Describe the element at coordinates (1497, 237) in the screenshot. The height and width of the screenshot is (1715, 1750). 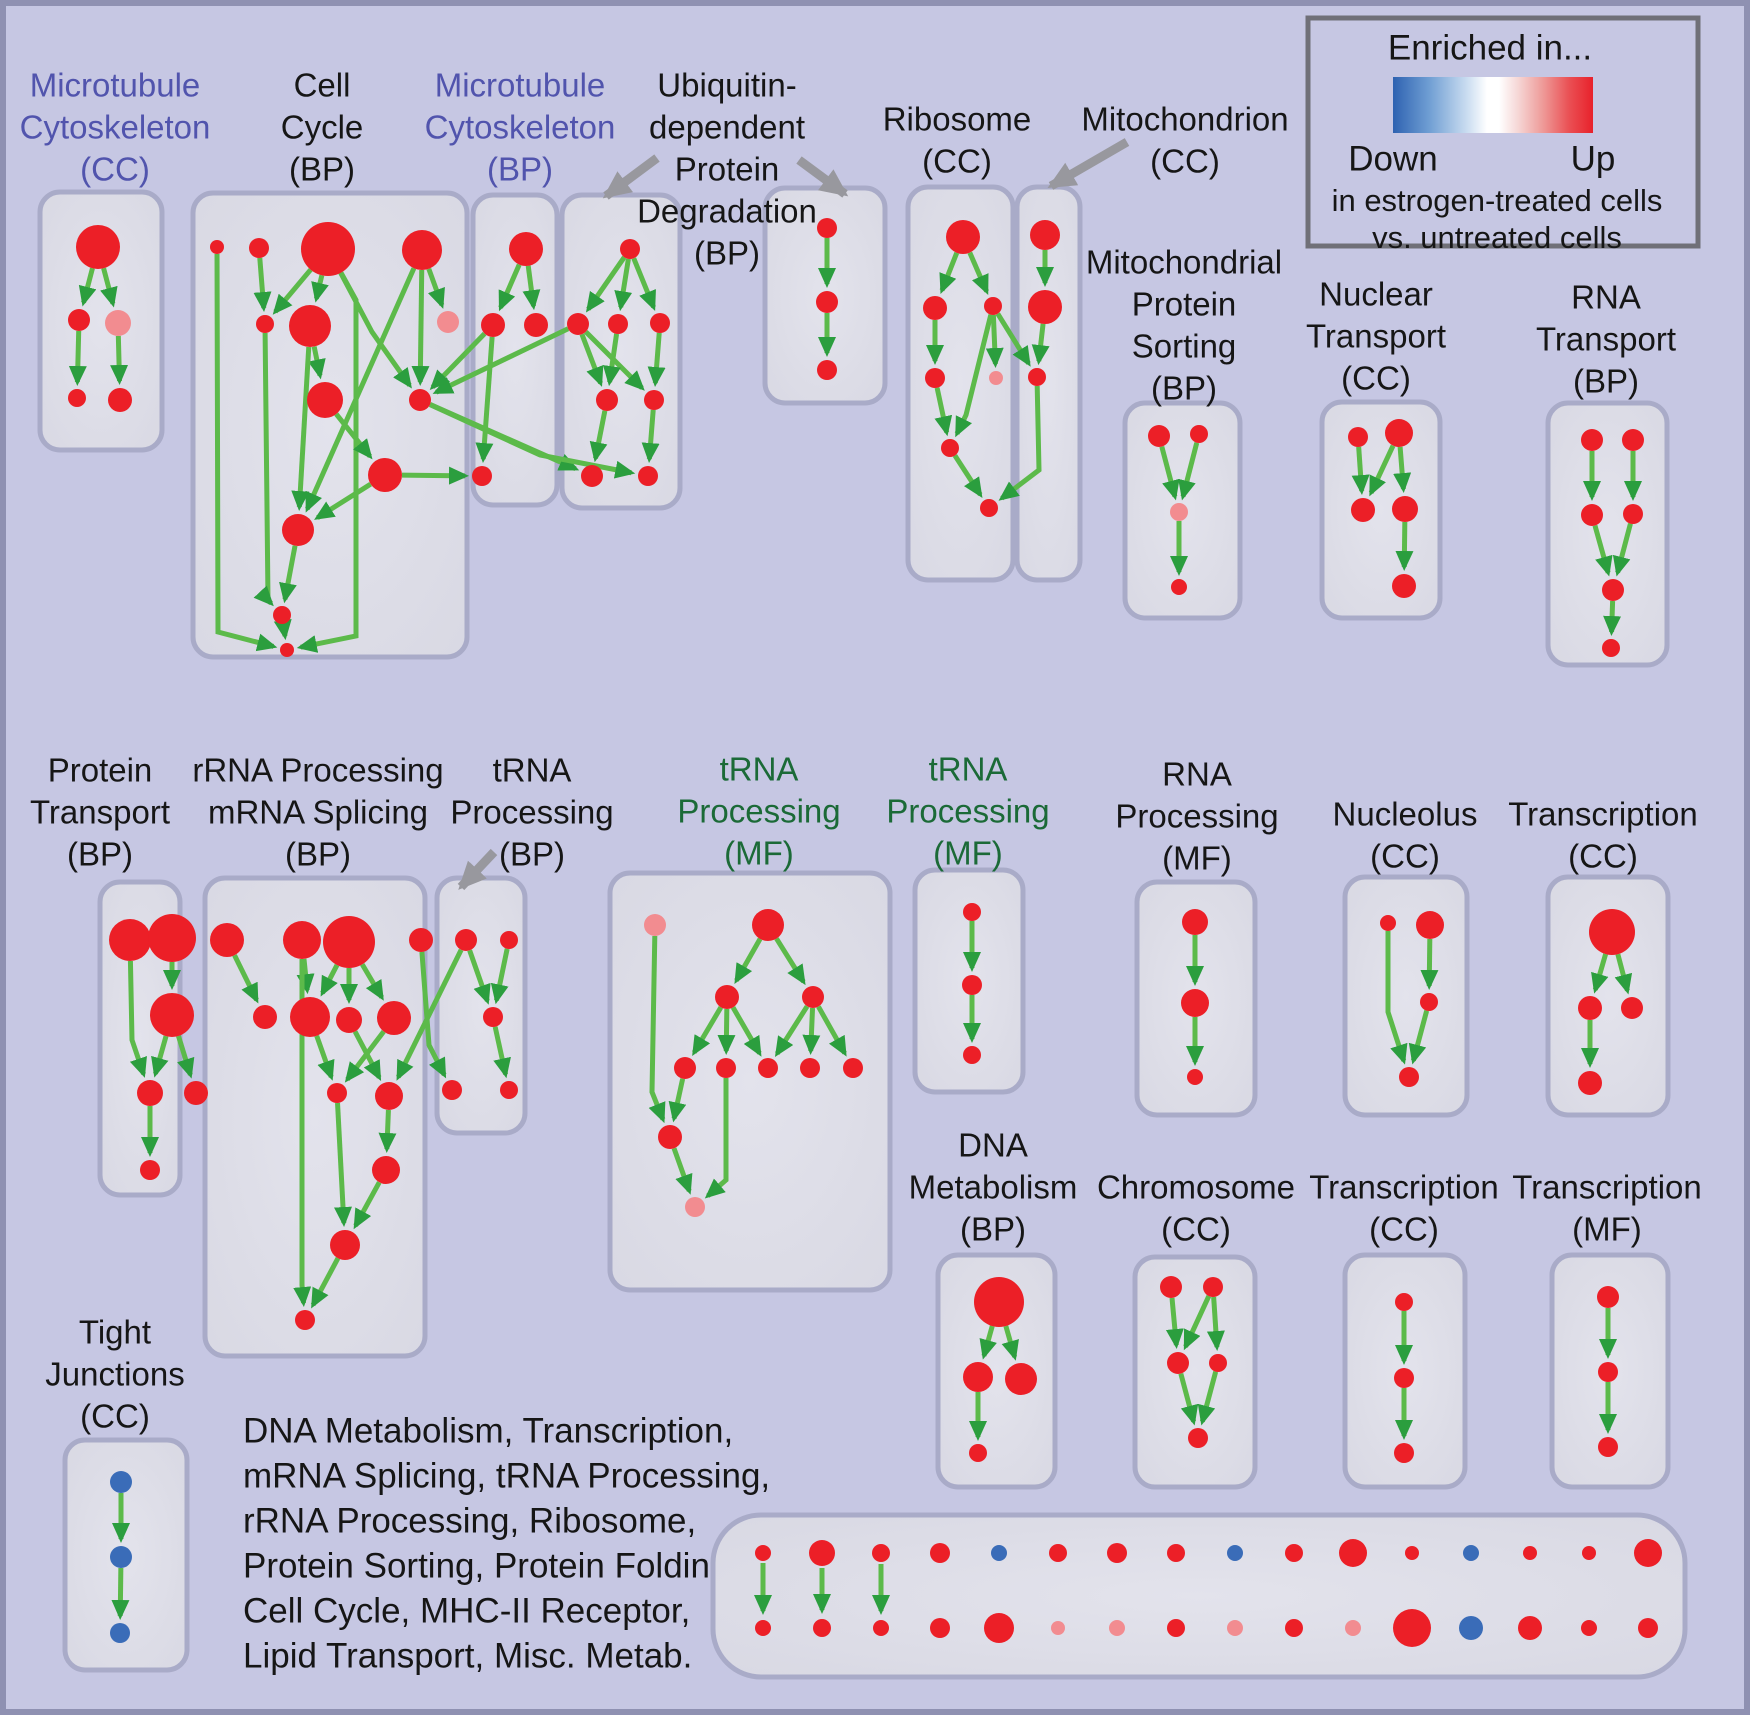
I see `legend-subtitle-2: vs. untreated cells` at that location.